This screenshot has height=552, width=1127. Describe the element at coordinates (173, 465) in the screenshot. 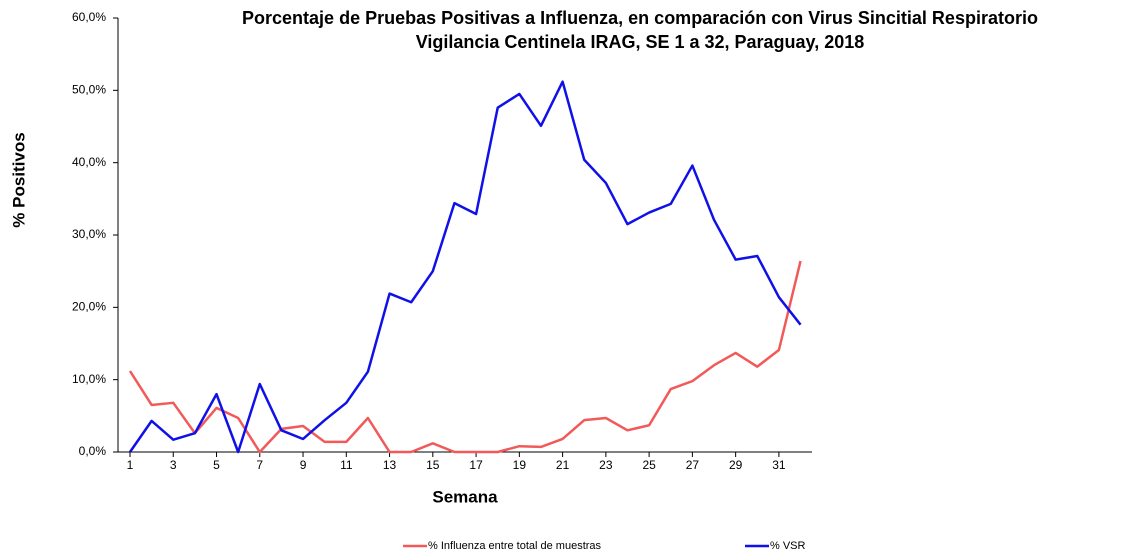

I see `x-tick-label: 3` at that location.